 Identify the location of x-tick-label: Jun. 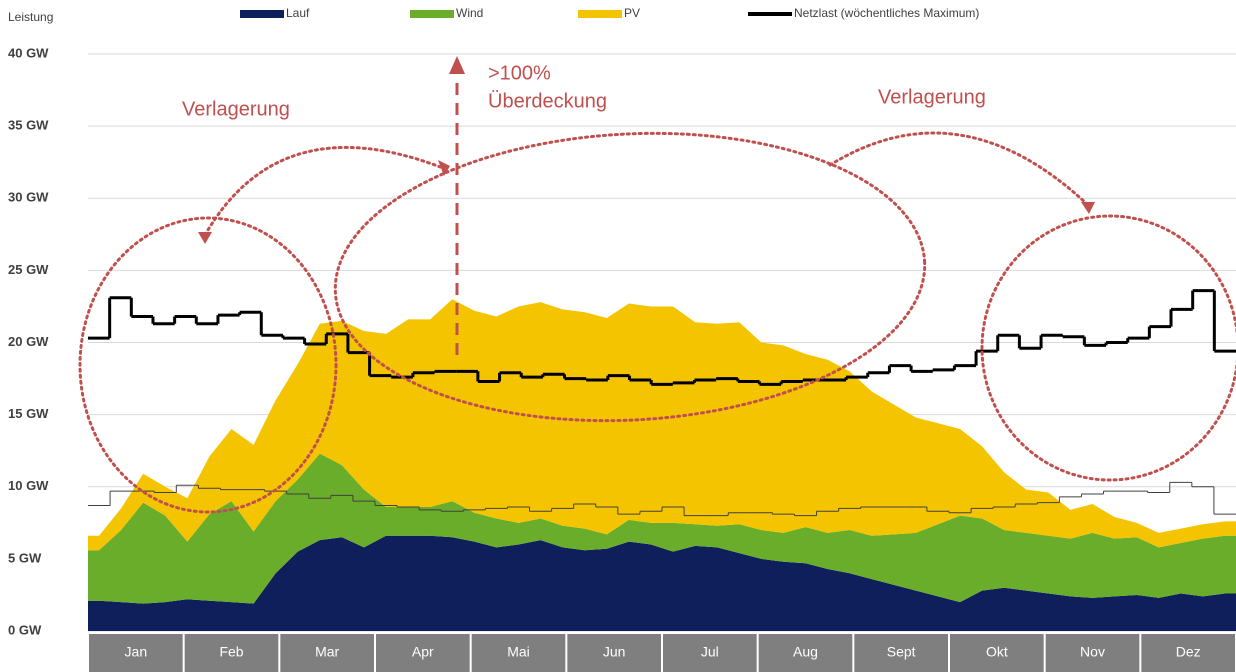
(614, 652).